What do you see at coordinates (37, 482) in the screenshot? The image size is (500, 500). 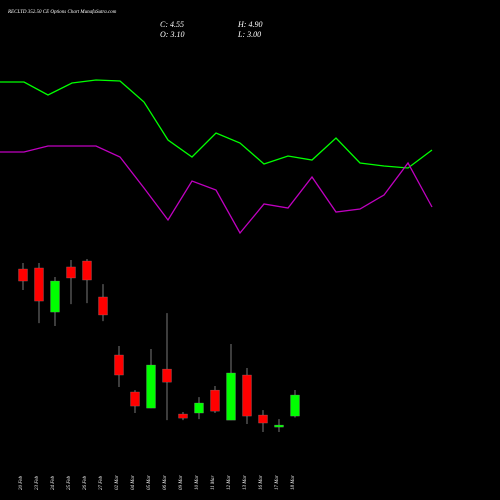 I see `x-tick-label: 23 Feb` at bounding box center [37, 482].